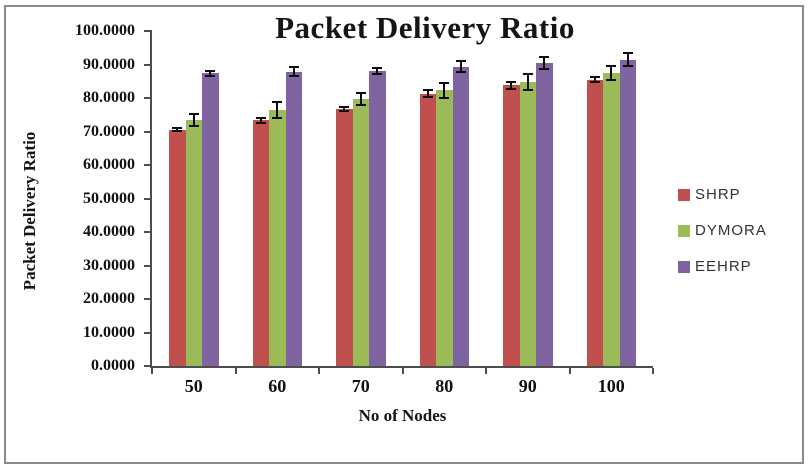  What do you see at coordinates (740, 194) in the screenshot?
I see `legend-item-shrp: SHRP` at bounding box center [740, 194].